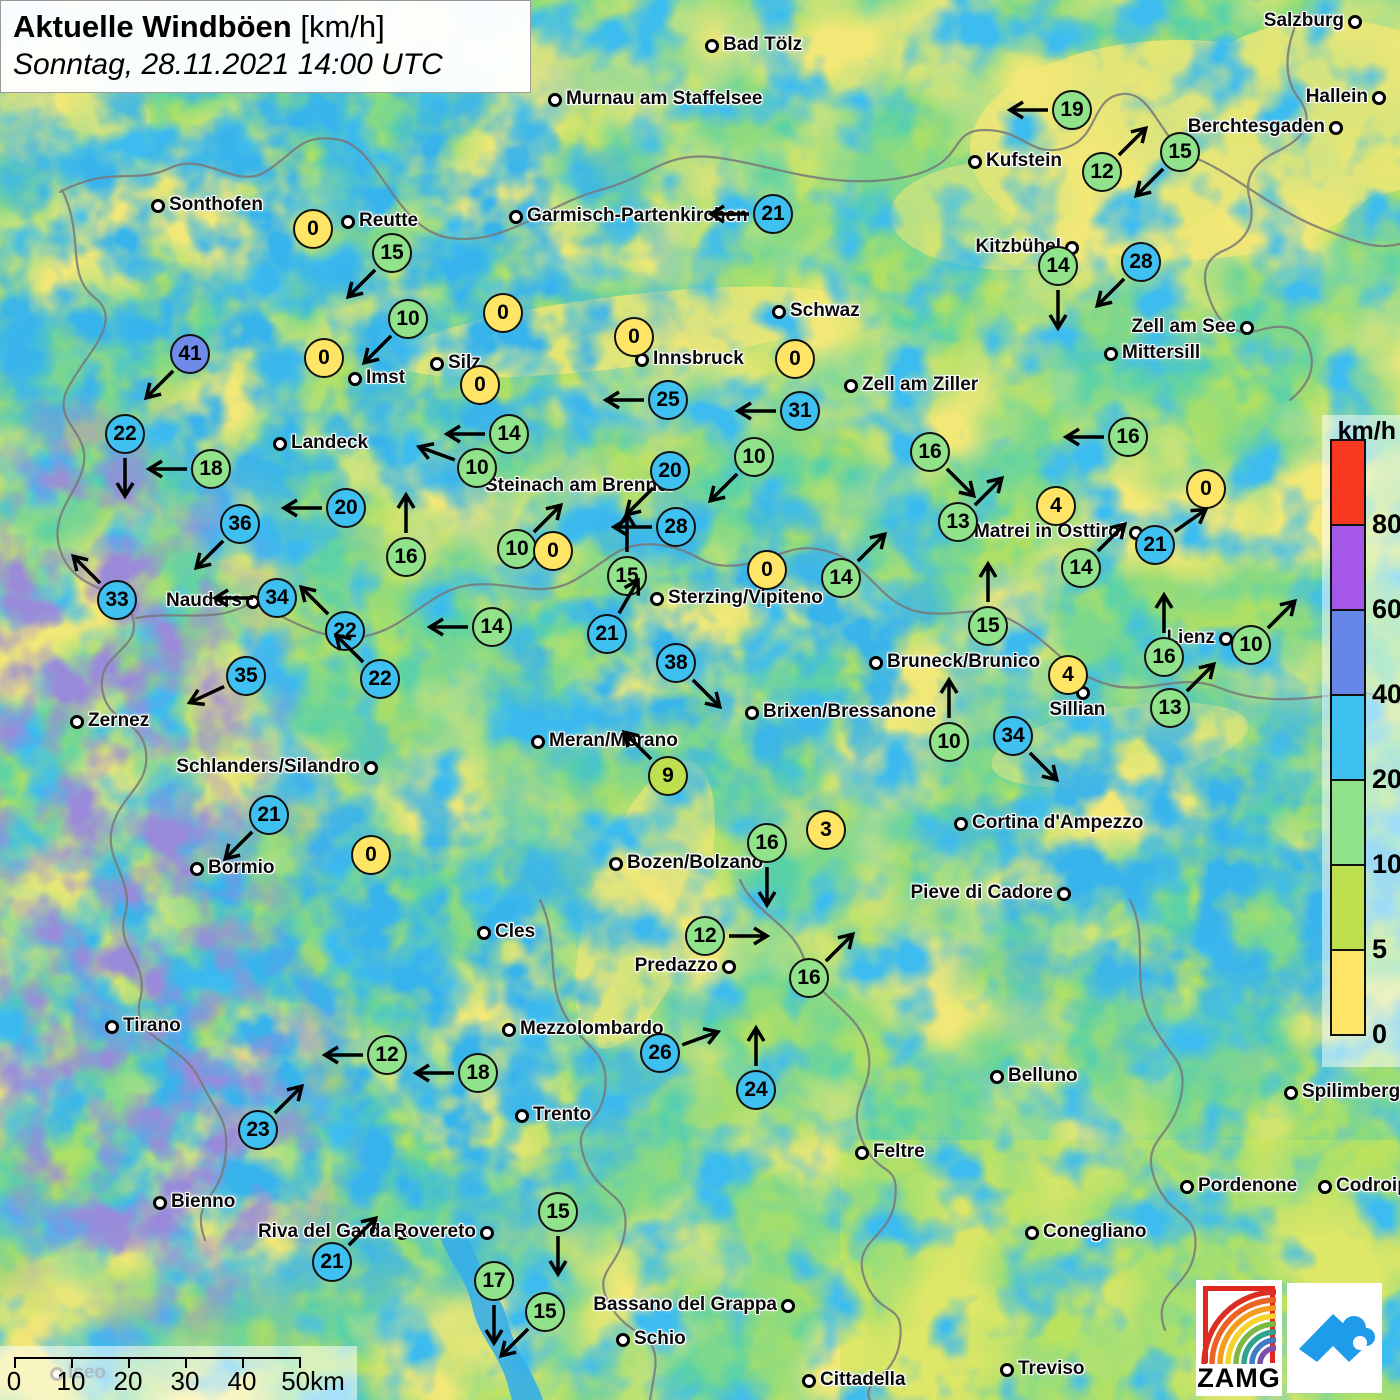 Image resolution: width=1400 pixels, height=1400 pixels. What do you see at coordinates (157, 1358) in the screenshot?
I see `scalebar-line` at bounding box center [157, 1358].